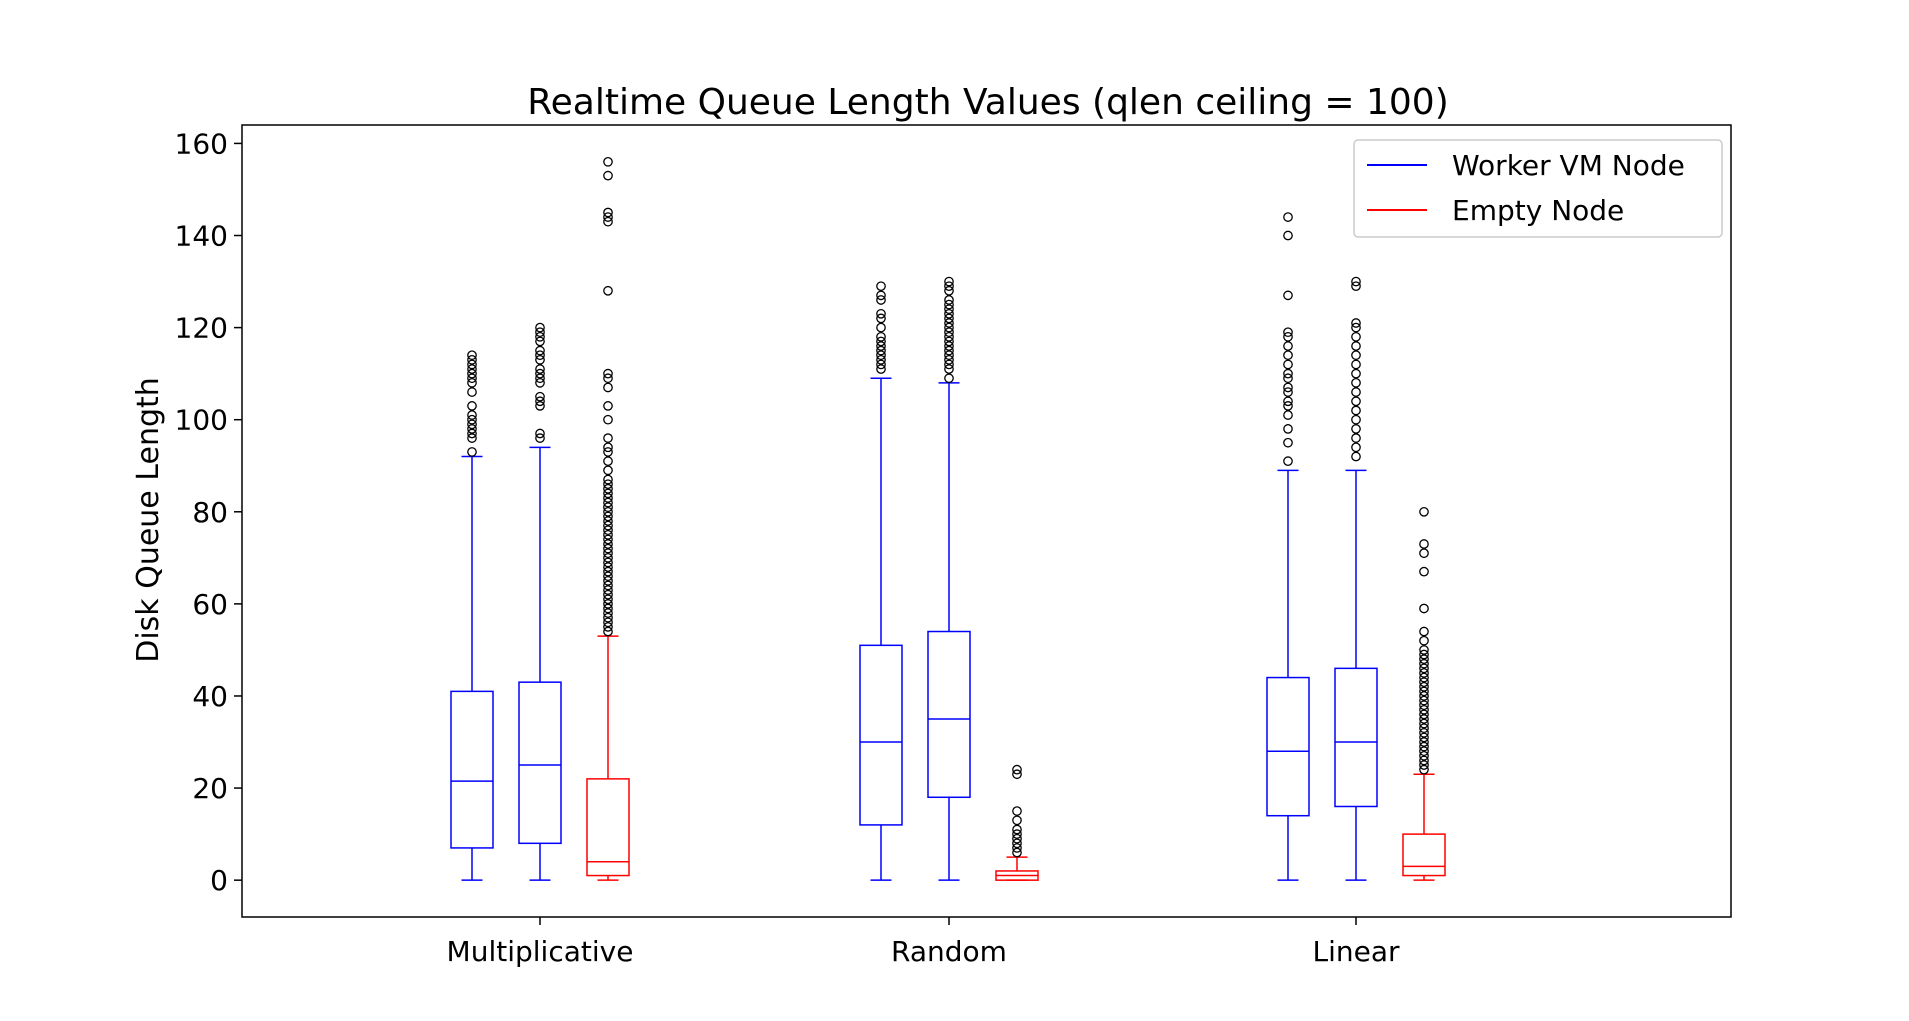 This screenshot has width=1909, height=1021. What do you see at coordinates (1538, 210) in the screenshot?
I see `legend-label: Empty Node` at bounding box center [1538, 210].